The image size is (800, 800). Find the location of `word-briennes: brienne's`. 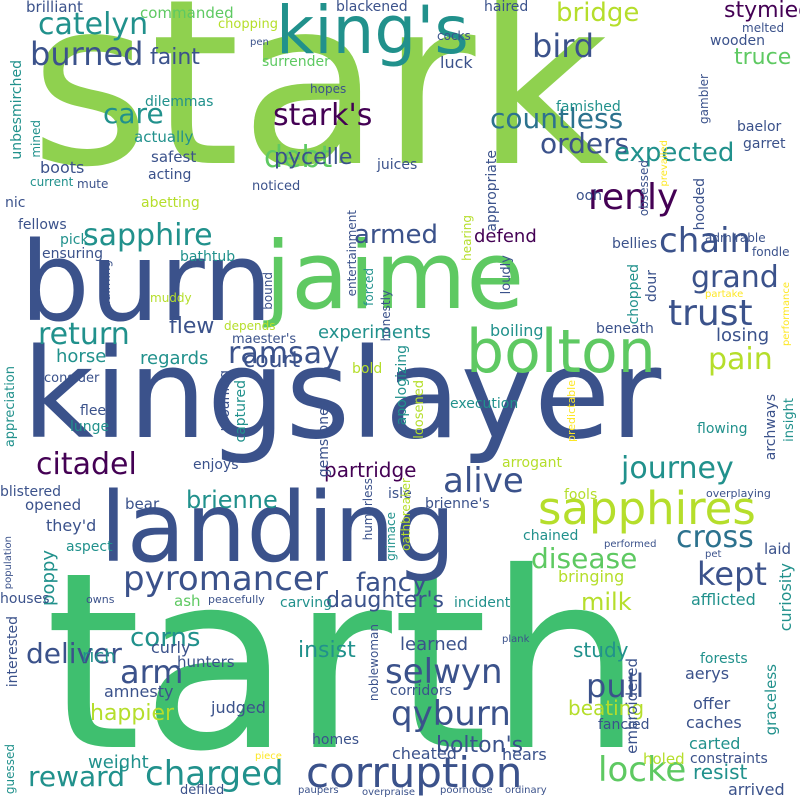

word-briennes: brienne's is located at coordinates (457, 504).